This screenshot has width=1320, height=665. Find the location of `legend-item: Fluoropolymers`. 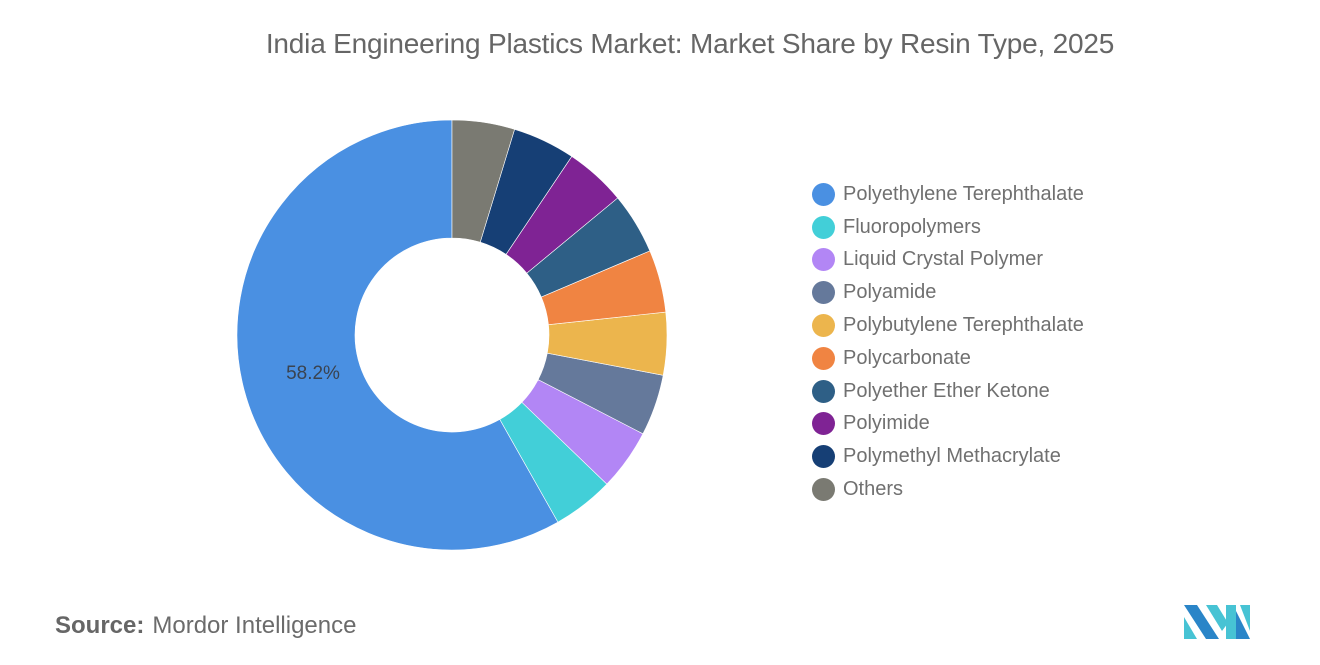

legend-item: Fluoropolymers is located at coordinates (948, 227).